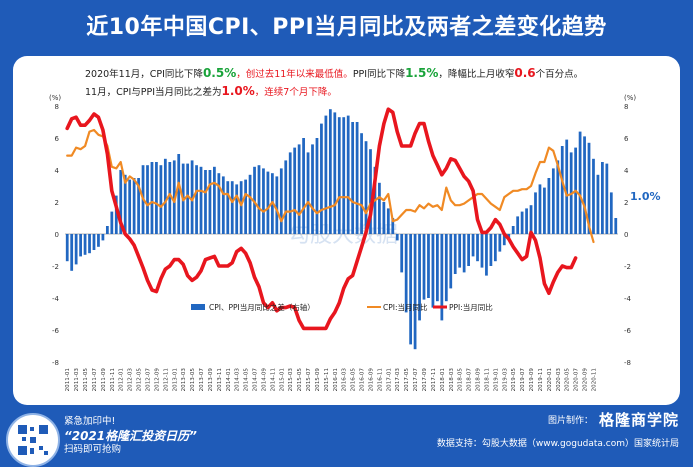 The image size is (693, 467). Describe the element at coordinates (647, 57) in the screenshot. I see `ppi-end-label: -1.5%` at that location.